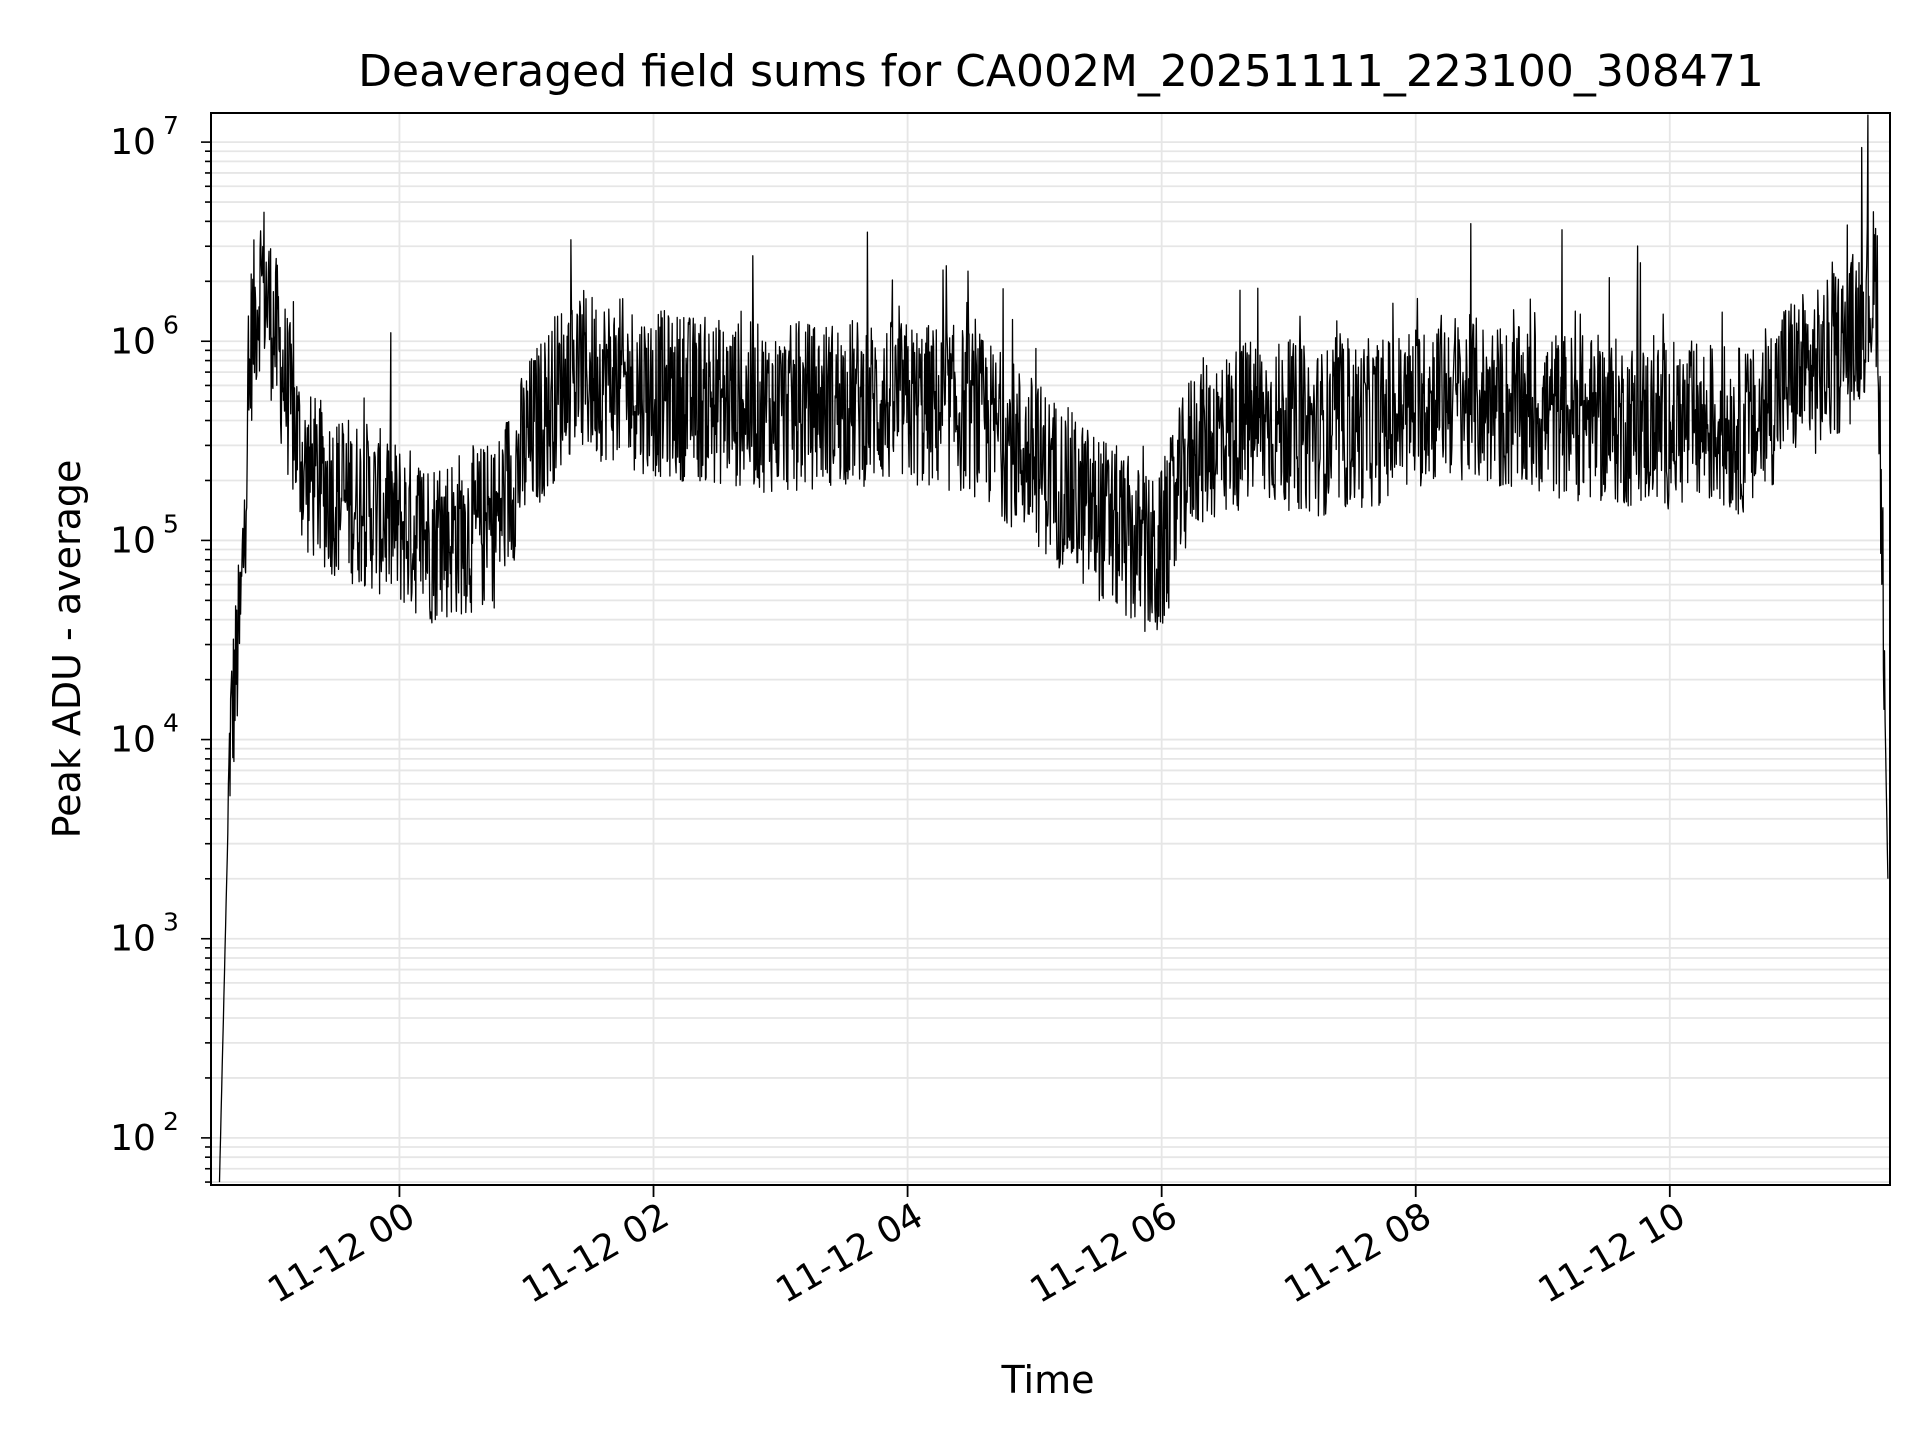 This screenshot has height=1440, width=1920. Describe the element at coordinates (171, 324) in the screenshot. I see `y-tick-exponent: 6` at that location.